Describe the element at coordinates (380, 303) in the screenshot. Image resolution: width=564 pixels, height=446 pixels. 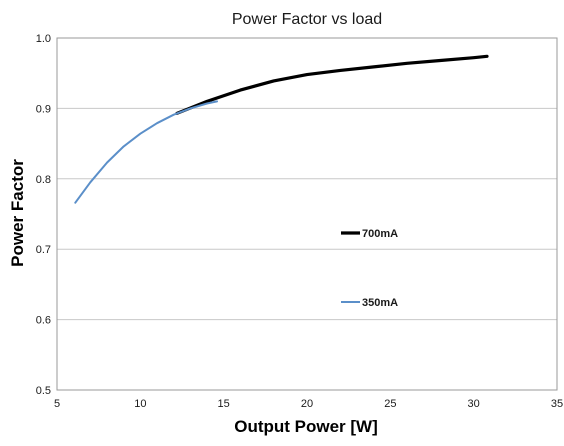
I see `legend-label-350mA: 350mA` at that location.